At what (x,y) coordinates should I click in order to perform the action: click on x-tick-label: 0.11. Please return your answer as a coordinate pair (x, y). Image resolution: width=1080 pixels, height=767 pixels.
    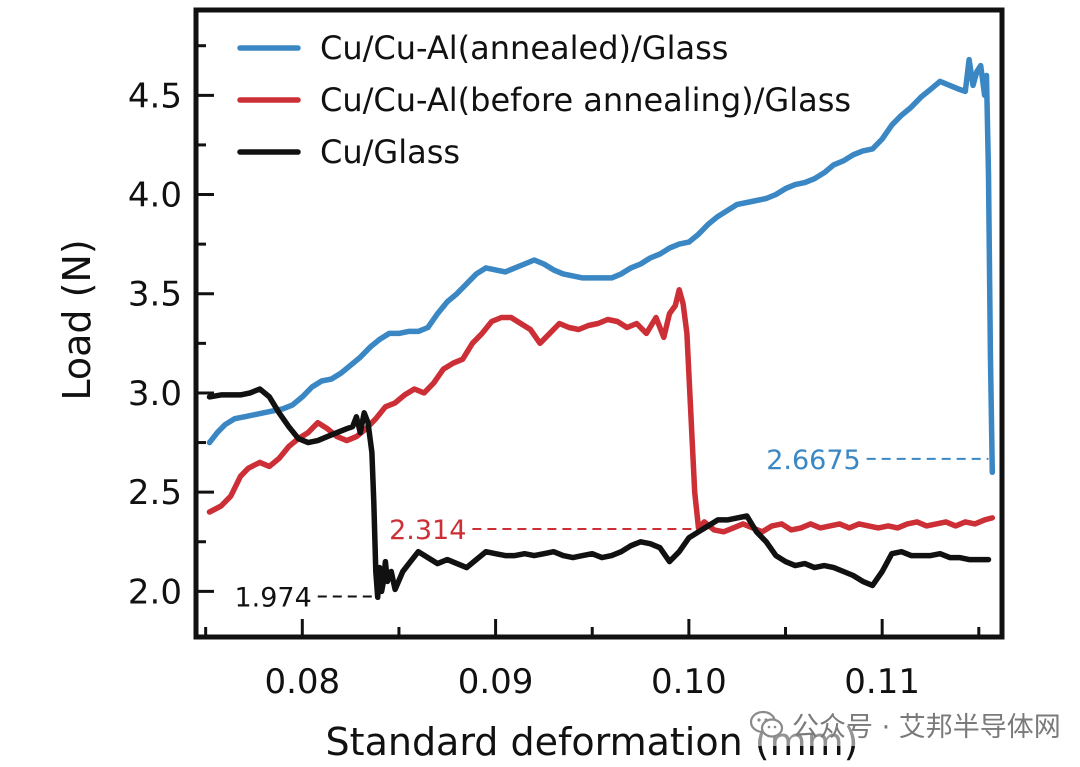
    Looking at the image, I should click on (882, 682).